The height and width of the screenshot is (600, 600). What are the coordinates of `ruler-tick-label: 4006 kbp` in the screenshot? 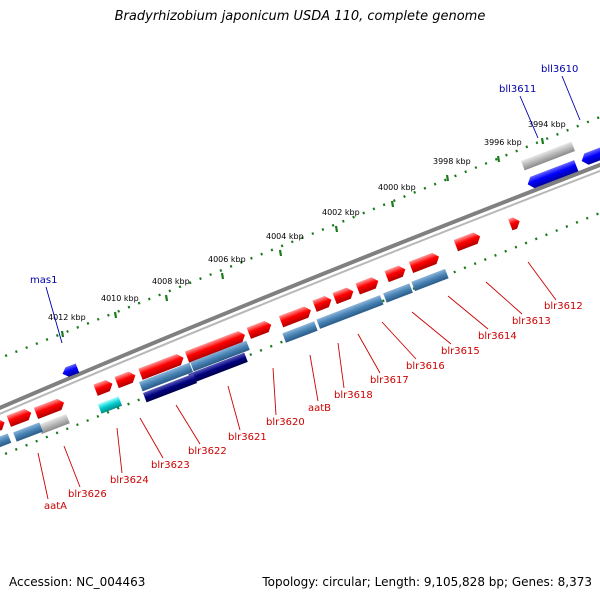 It's located at (227, 259).